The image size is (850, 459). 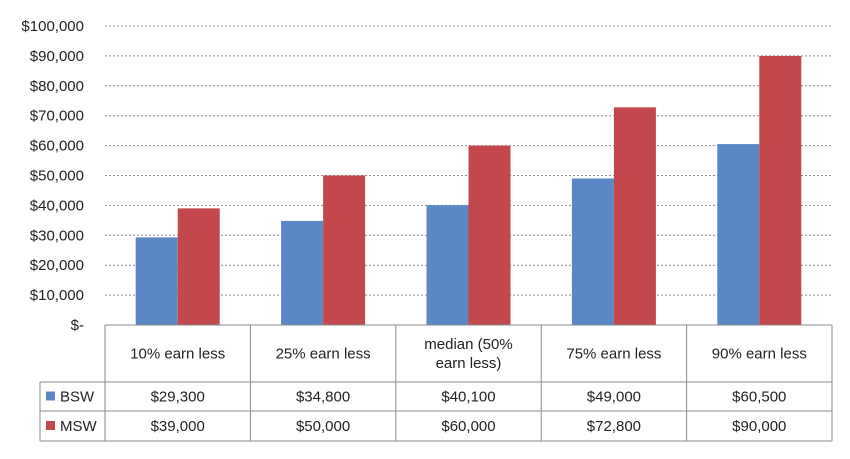 What do you see at coordinates (57, 86) in the screenshot?
I see `y-tick-label: $80,000` at bounding box center [57, 86].